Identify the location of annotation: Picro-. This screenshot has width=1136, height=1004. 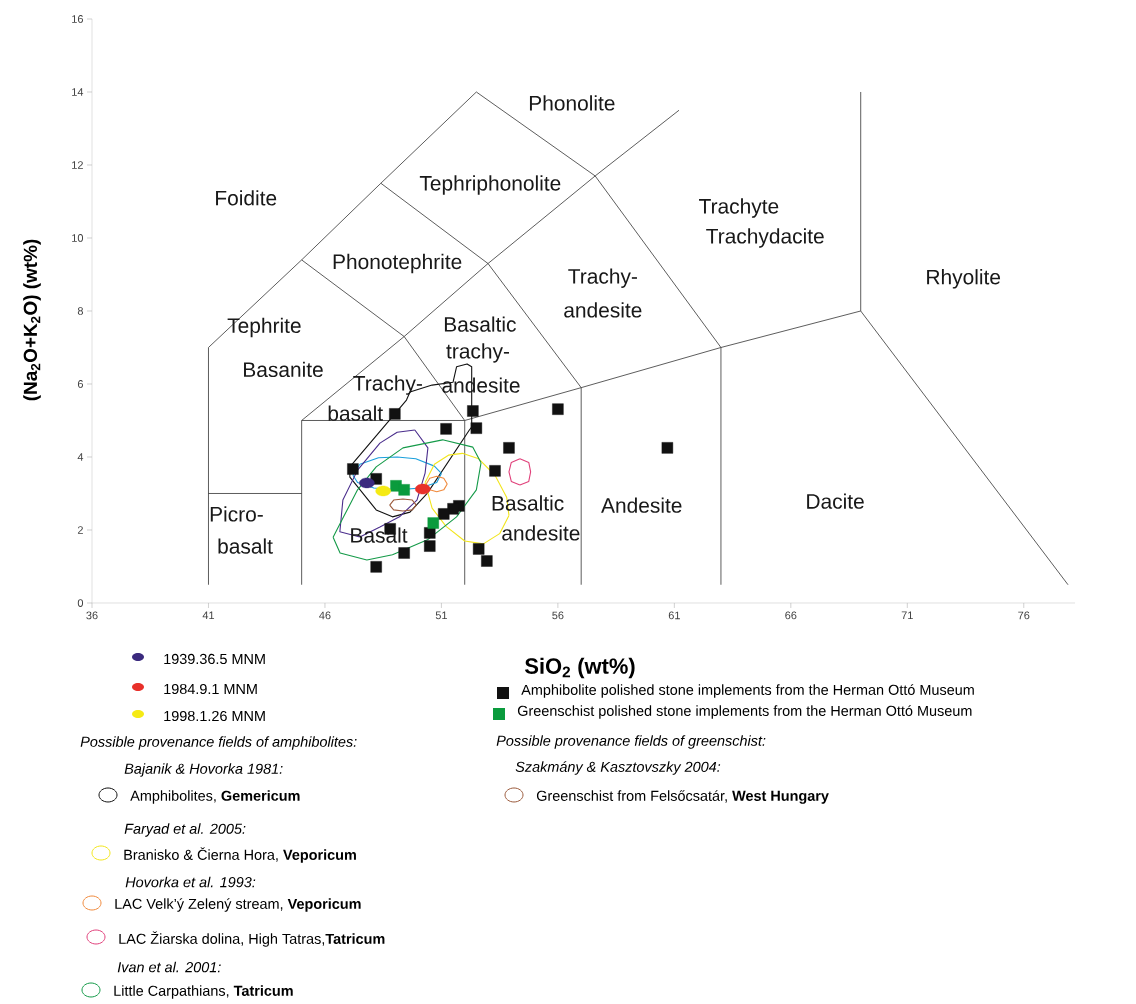
(236, 514).